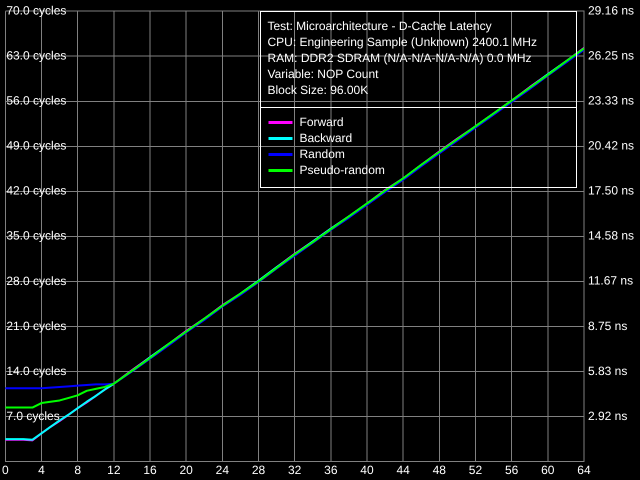  I want to click on y2-tick-label: 20.42 ns, so click(611, 145).